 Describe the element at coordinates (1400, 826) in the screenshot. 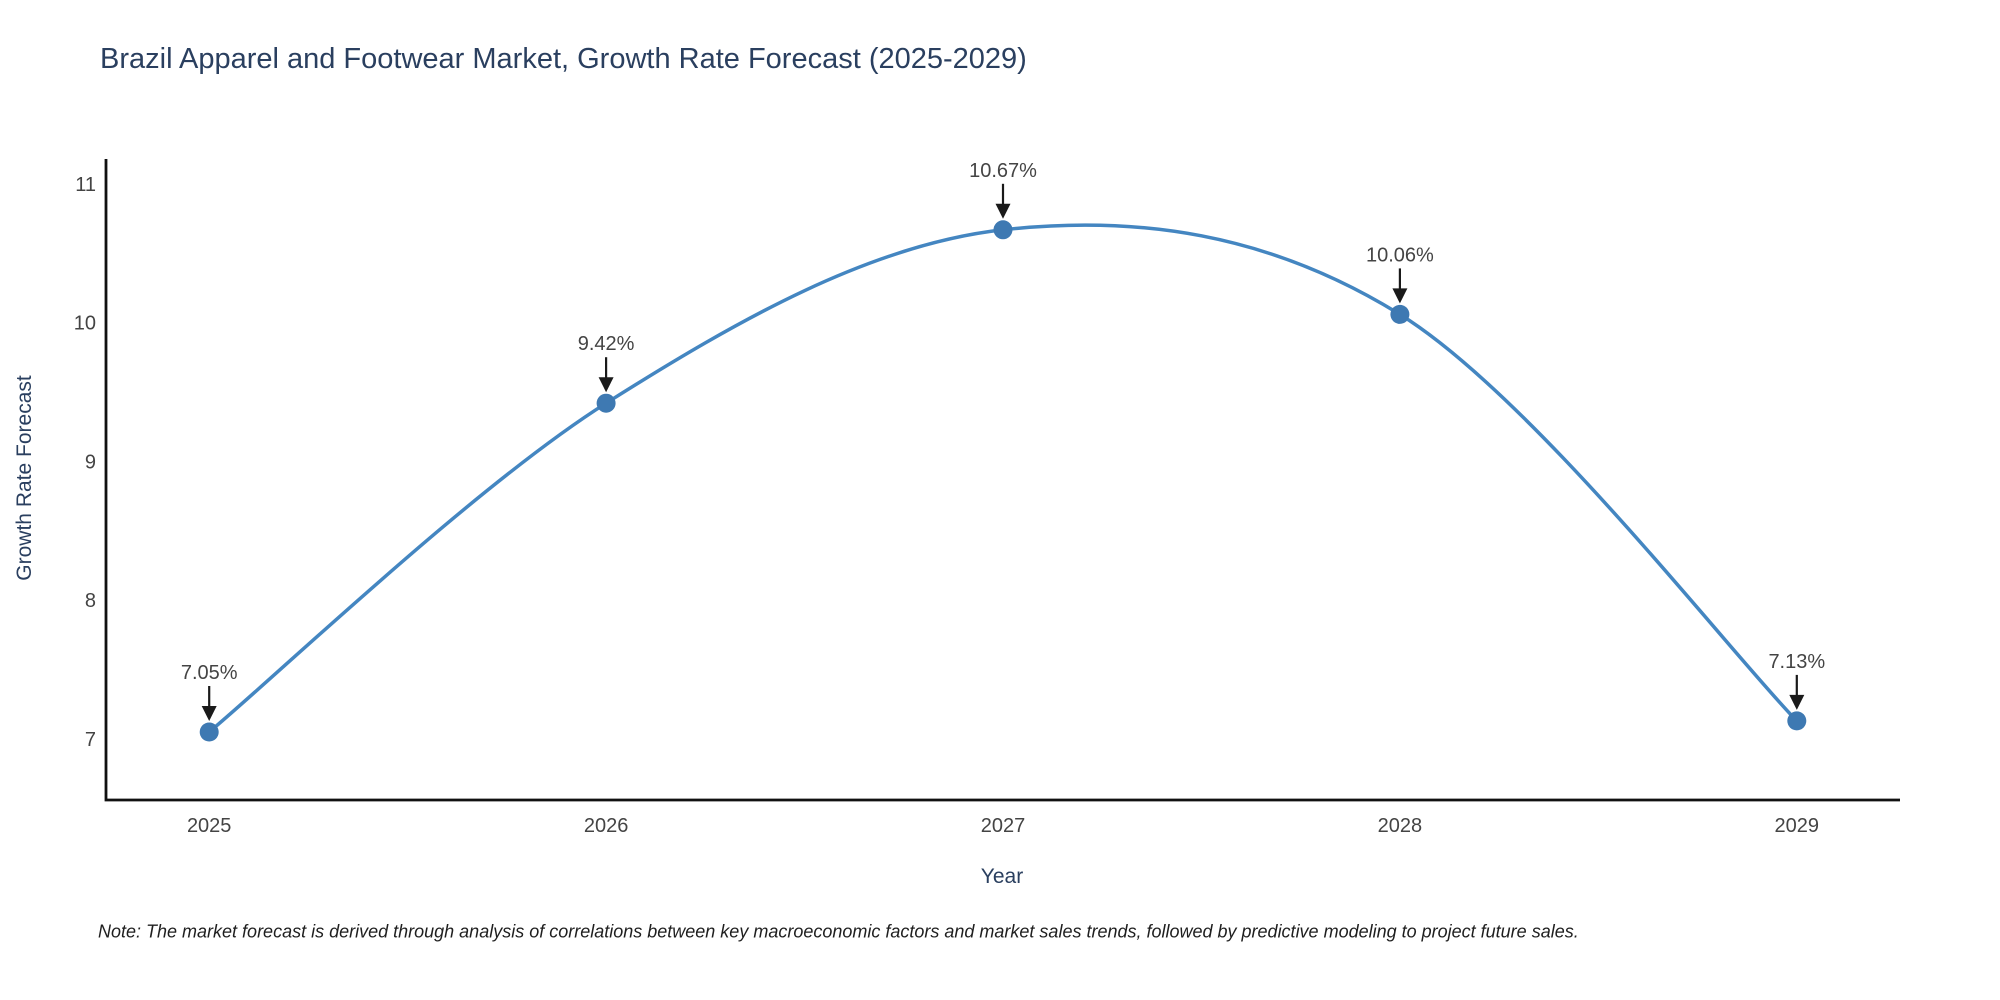

I see `x-tick-label: 2028` at that location.